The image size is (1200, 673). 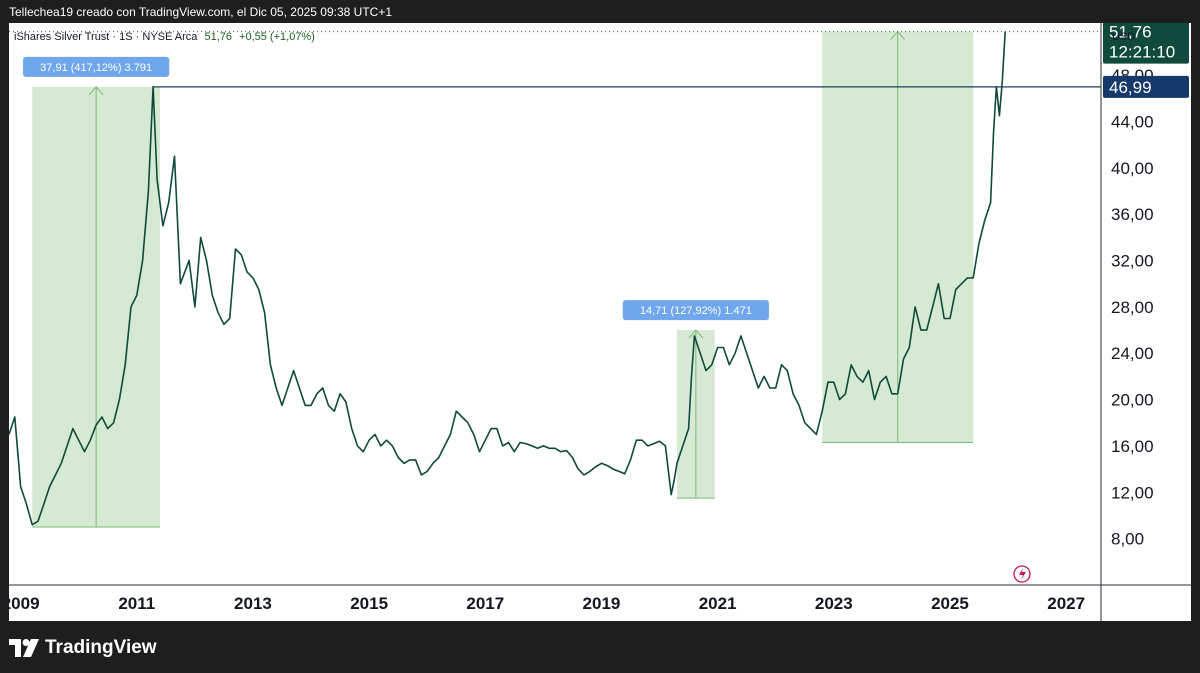 I want to click on x-tick-7: 2023, so click(x=834, y=603).